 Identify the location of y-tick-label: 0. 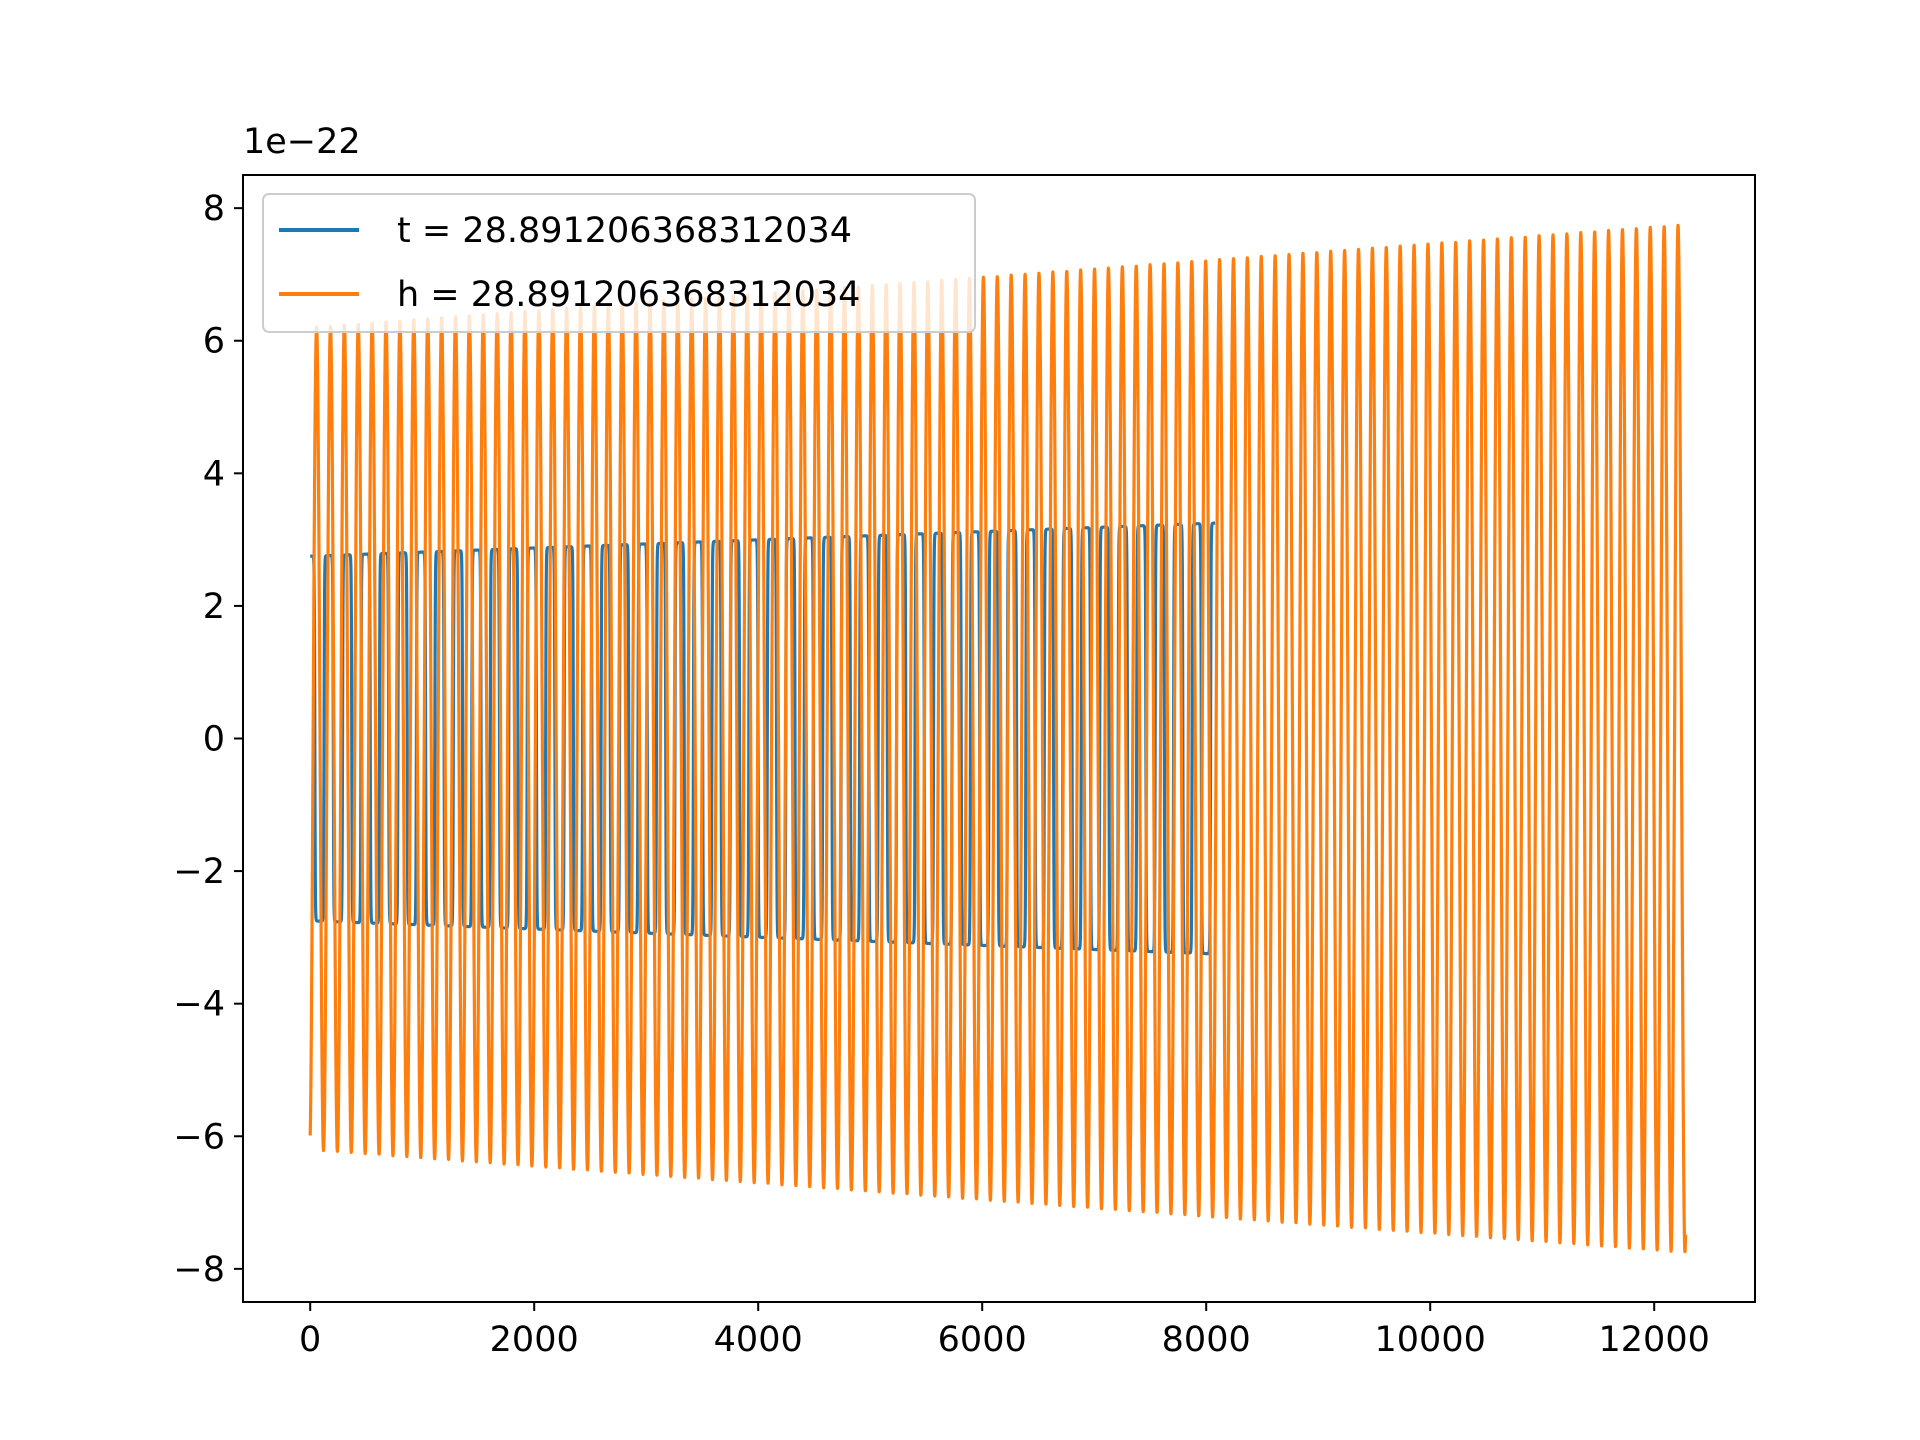
(214, 740).